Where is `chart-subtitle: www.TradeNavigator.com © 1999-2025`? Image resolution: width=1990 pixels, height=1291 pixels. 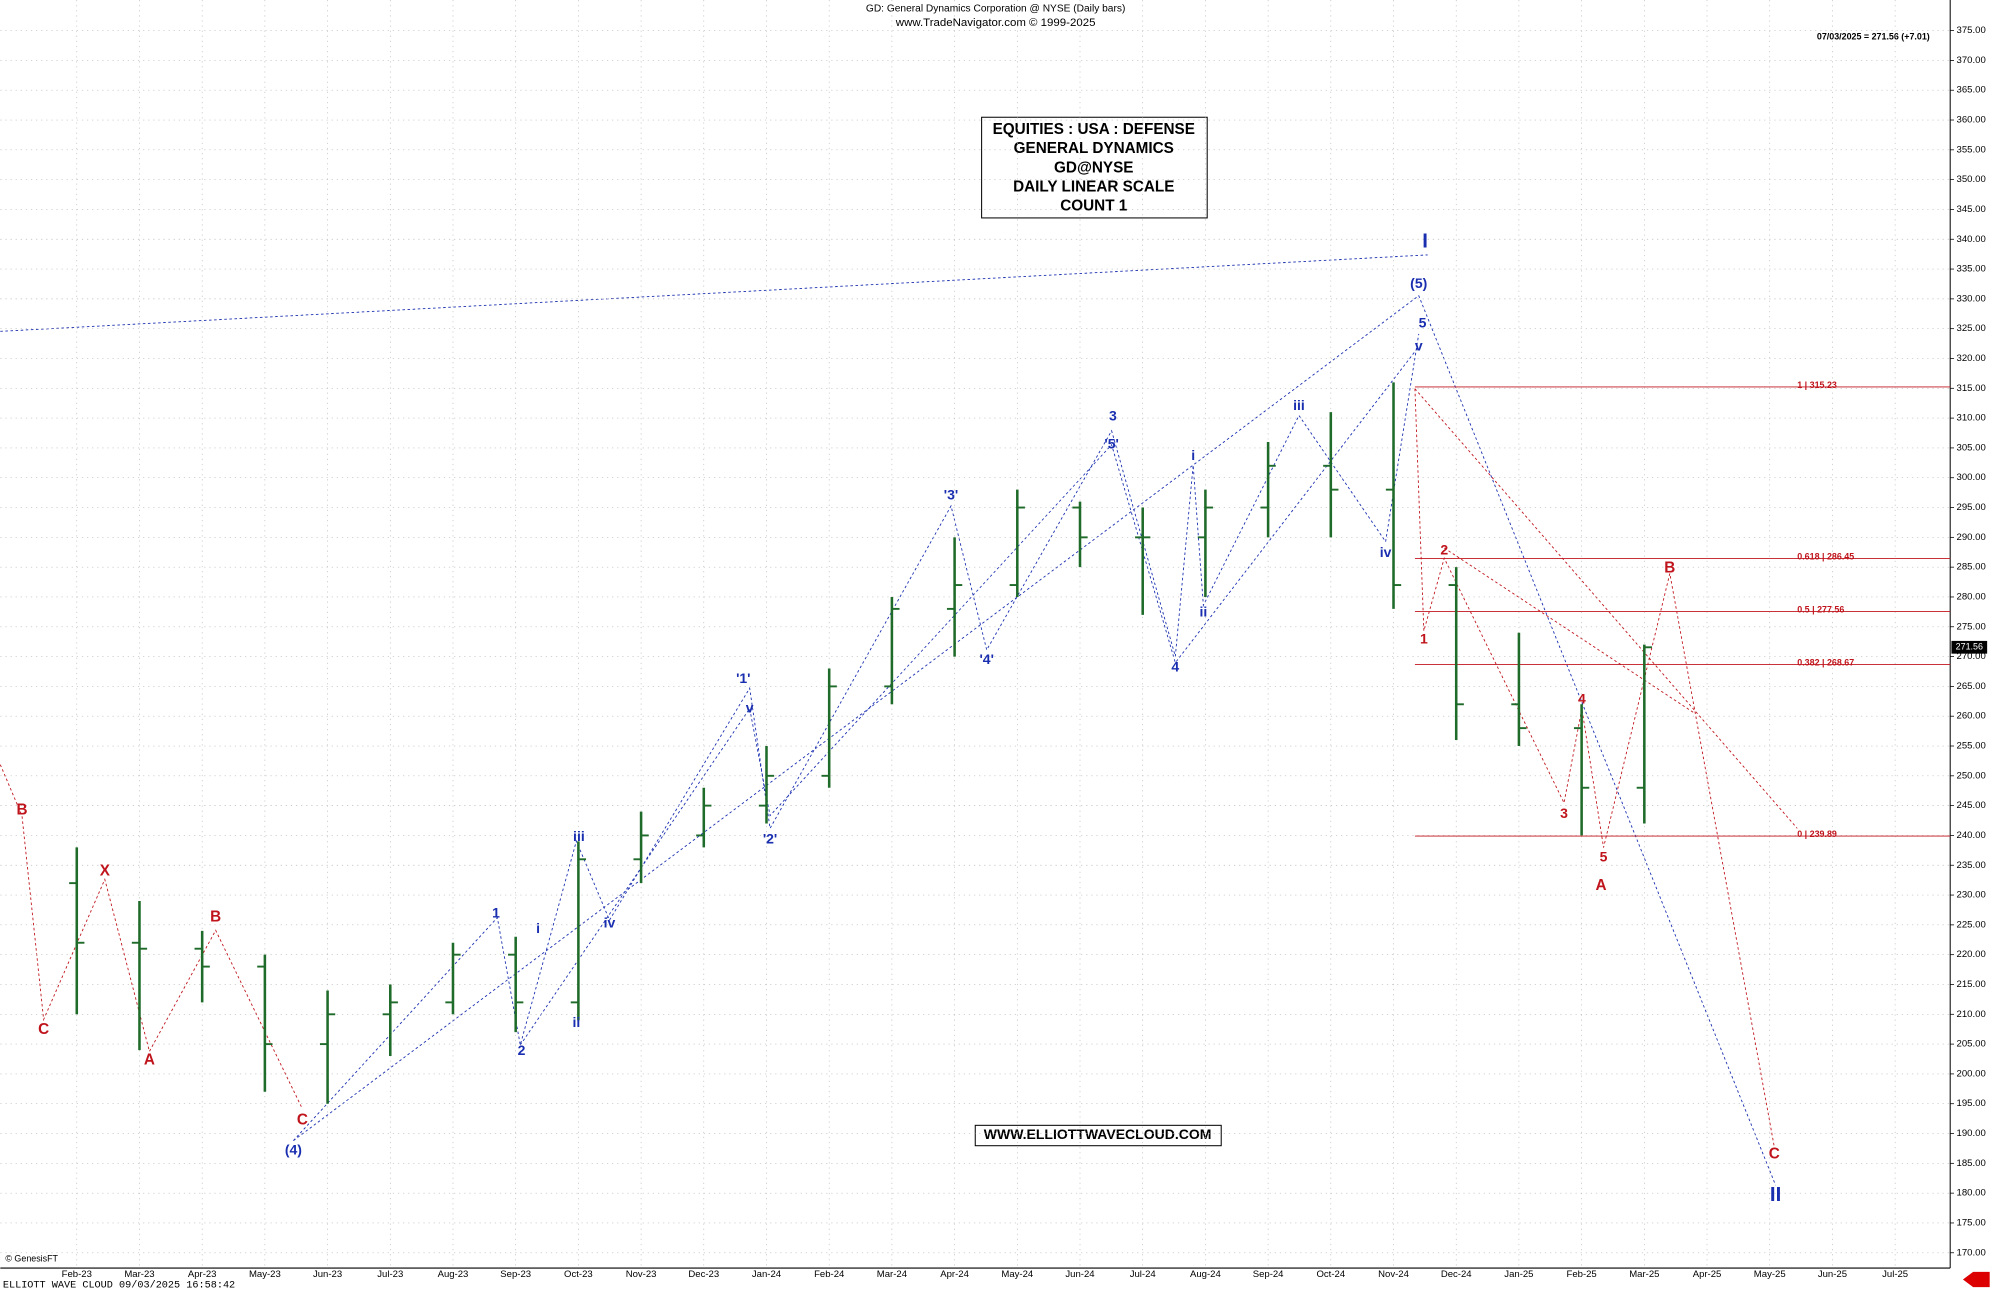
chart-subtitle: www.TradeNavigator.com © 1999-2025 is located at coordinates (995, 23).